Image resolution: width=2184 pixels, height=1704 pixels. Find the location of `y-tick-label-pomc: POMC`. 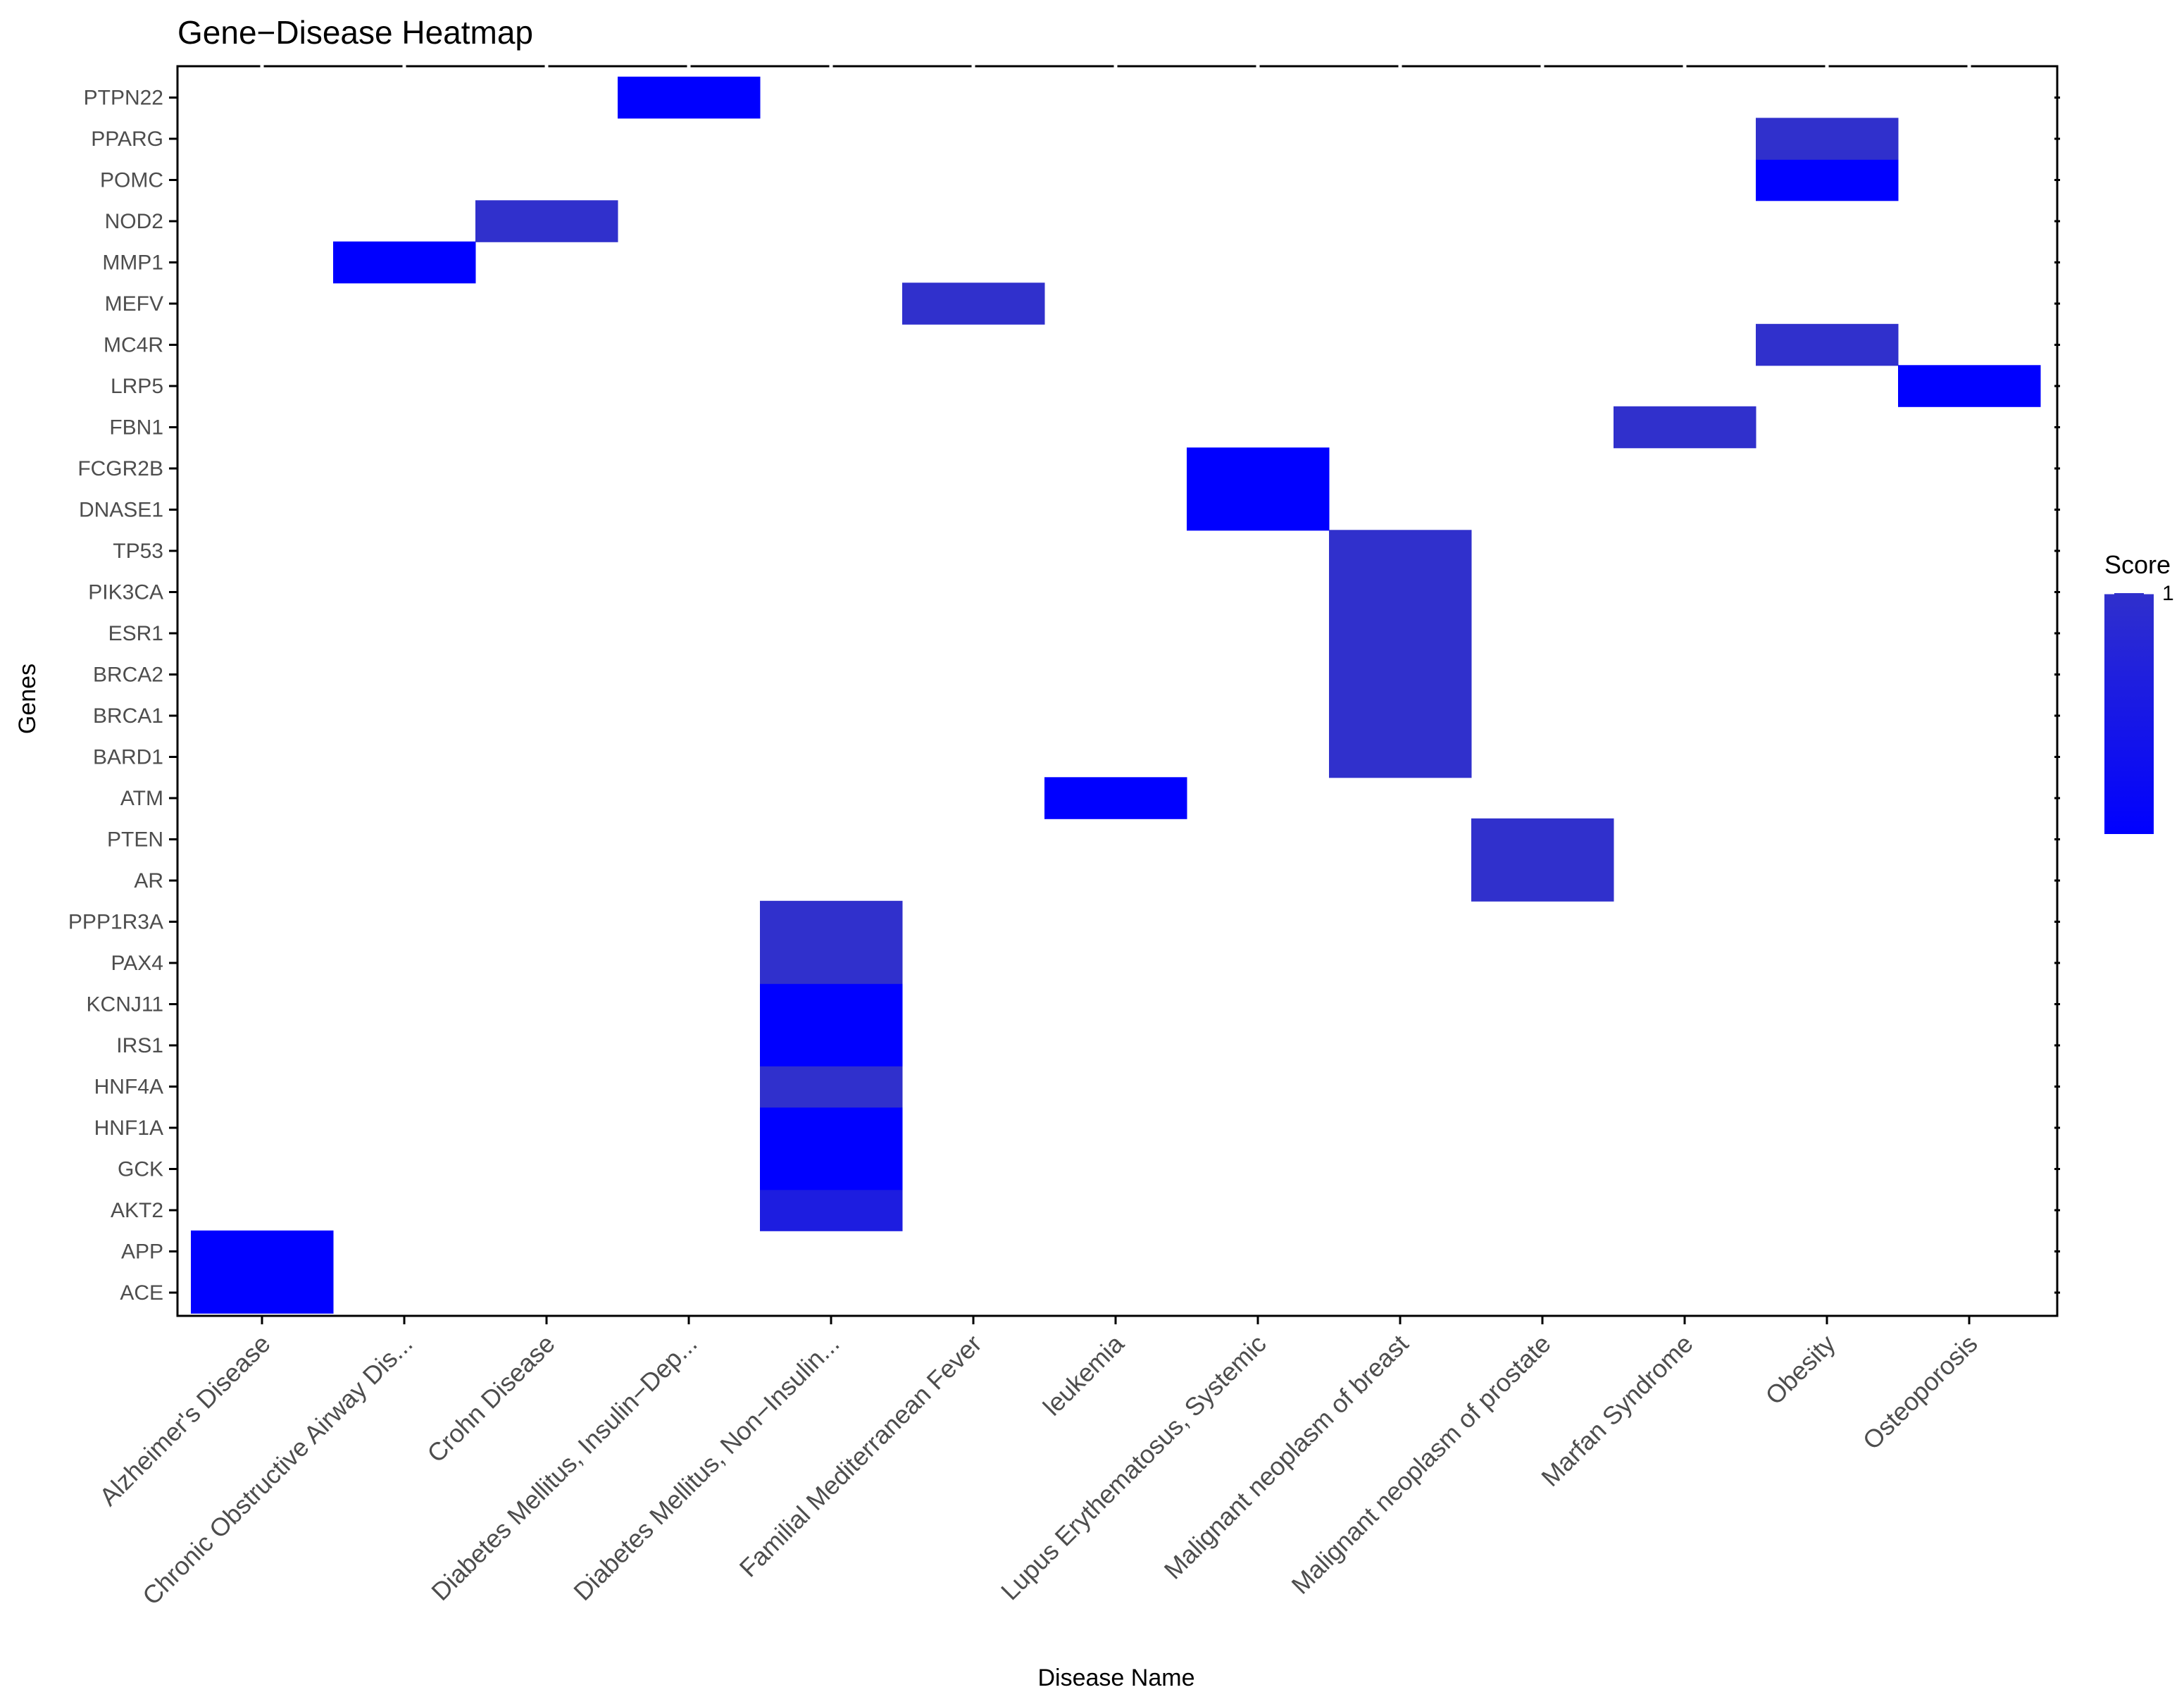

y-tick-label-pomc: POMC is located at coordinates (131, 180).